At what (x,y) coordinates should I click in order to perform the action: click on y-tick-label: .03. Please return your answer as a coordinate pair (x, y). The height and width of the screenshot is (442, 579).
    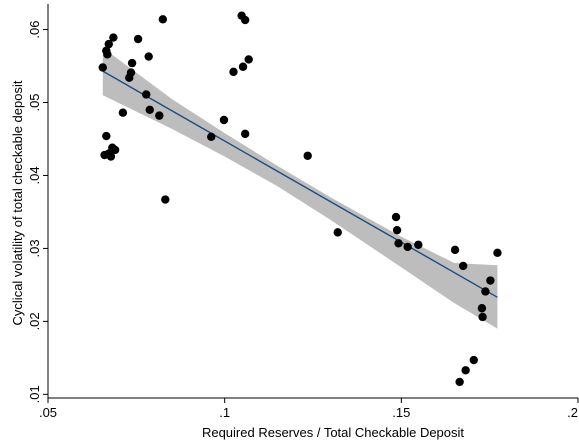
    Looking at the image, I should click on (34, 248).